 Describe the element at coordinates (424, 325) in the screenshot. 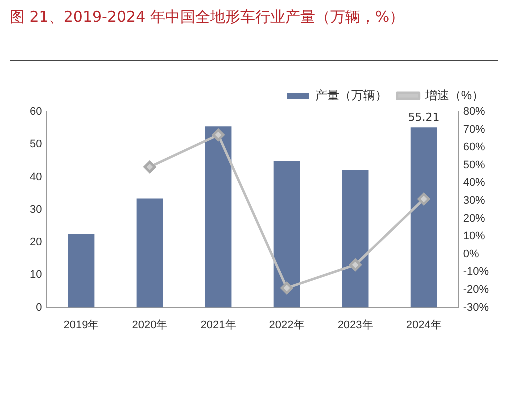

I see `x-tick-label: 2024年` at that location.